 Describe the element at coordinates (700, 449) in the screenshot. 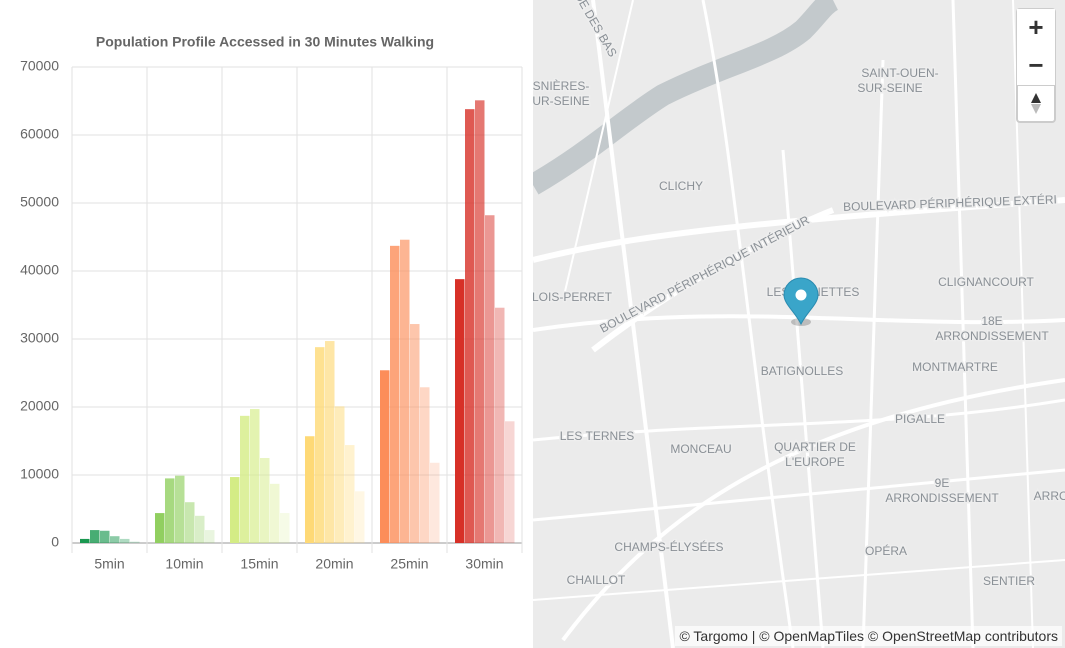

I see `map-label: MONCEAU` at that location.